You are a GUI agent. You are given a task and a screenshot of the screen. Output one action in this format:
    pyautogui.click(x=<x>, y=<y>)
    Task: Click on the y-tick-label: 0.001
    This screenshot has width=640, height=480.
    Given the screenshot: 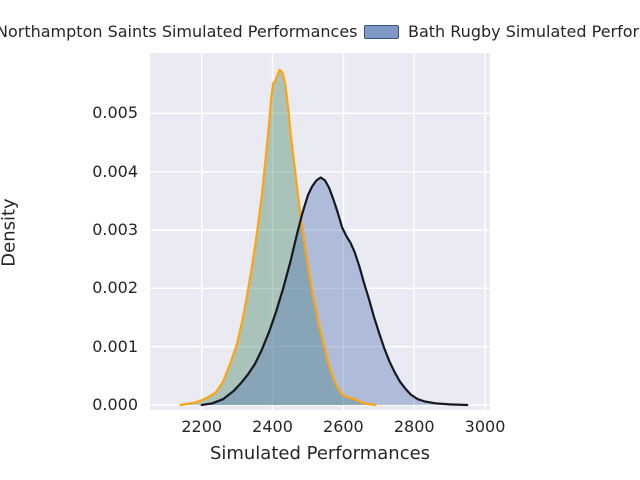 What is the action you would take?
    pyautogui.click(x=115, y=346)
    